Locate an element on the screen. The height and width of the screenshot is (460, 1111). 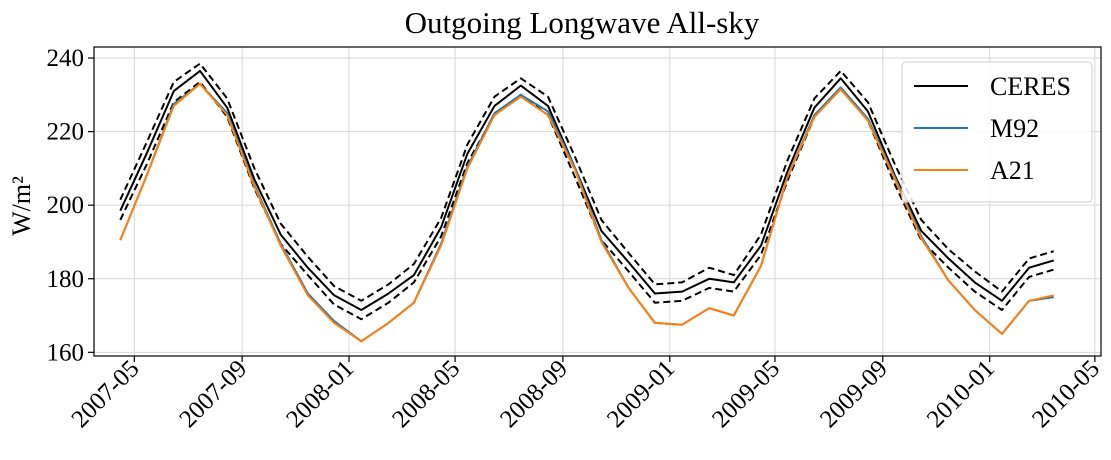
y-tick-label: 220 is located at coordinates (66, 132).